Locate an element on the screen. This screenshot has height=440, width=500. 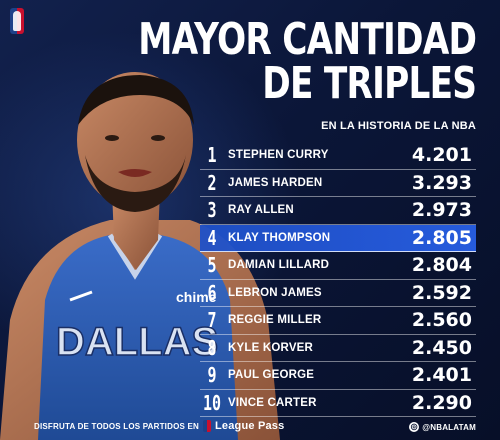
instagram-icon: ◎ is located at coordinates (414, 427).